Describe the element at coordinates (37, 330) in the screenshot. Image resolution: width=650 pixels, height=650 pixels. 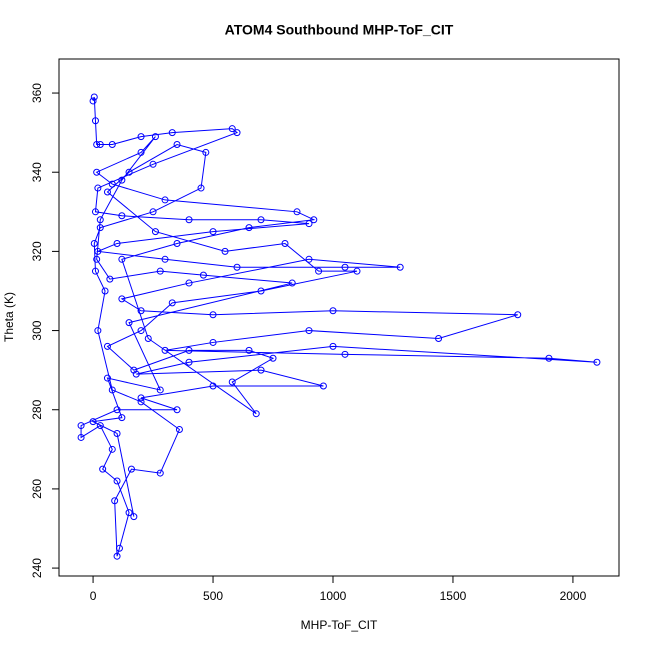
I see `y-tick-label: 300` at that location.